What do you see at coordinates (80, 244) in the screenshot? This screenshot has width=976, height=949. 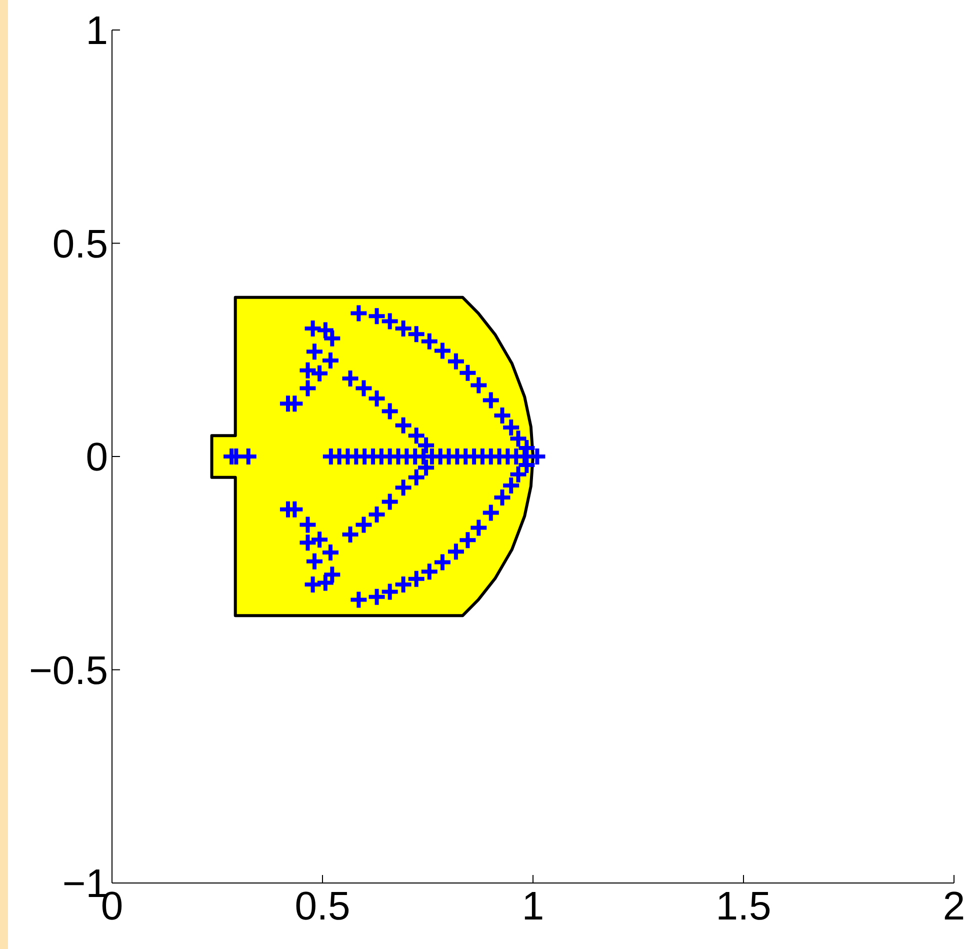 I see `y-tick-label: 0.5` at bounding box center [80, 244].